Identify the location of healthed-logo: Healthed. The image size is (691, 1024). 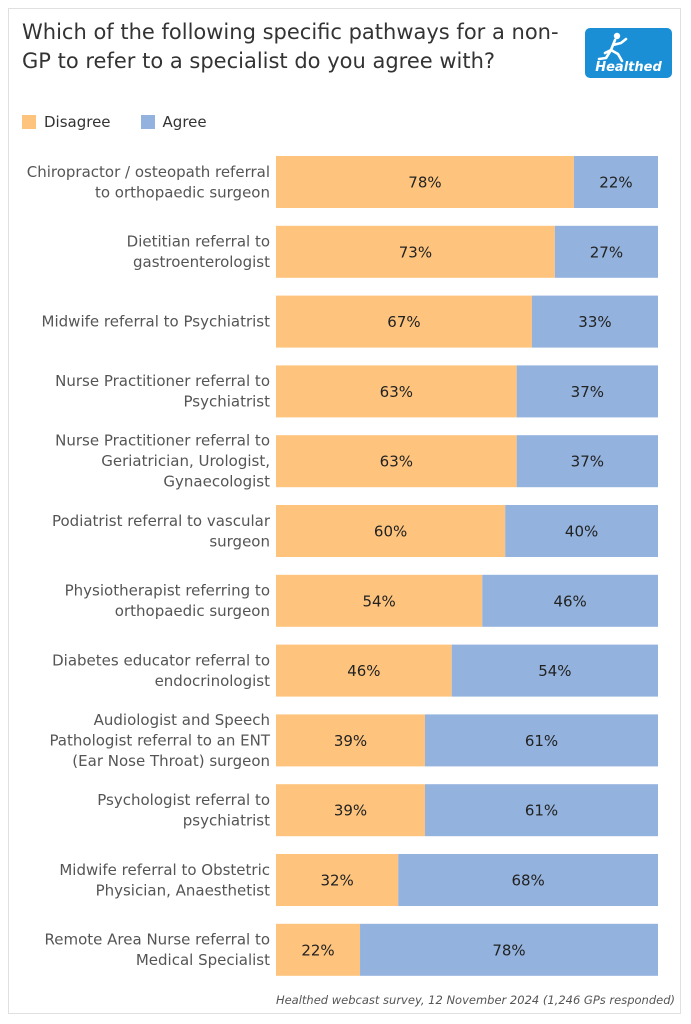
(628, 53).